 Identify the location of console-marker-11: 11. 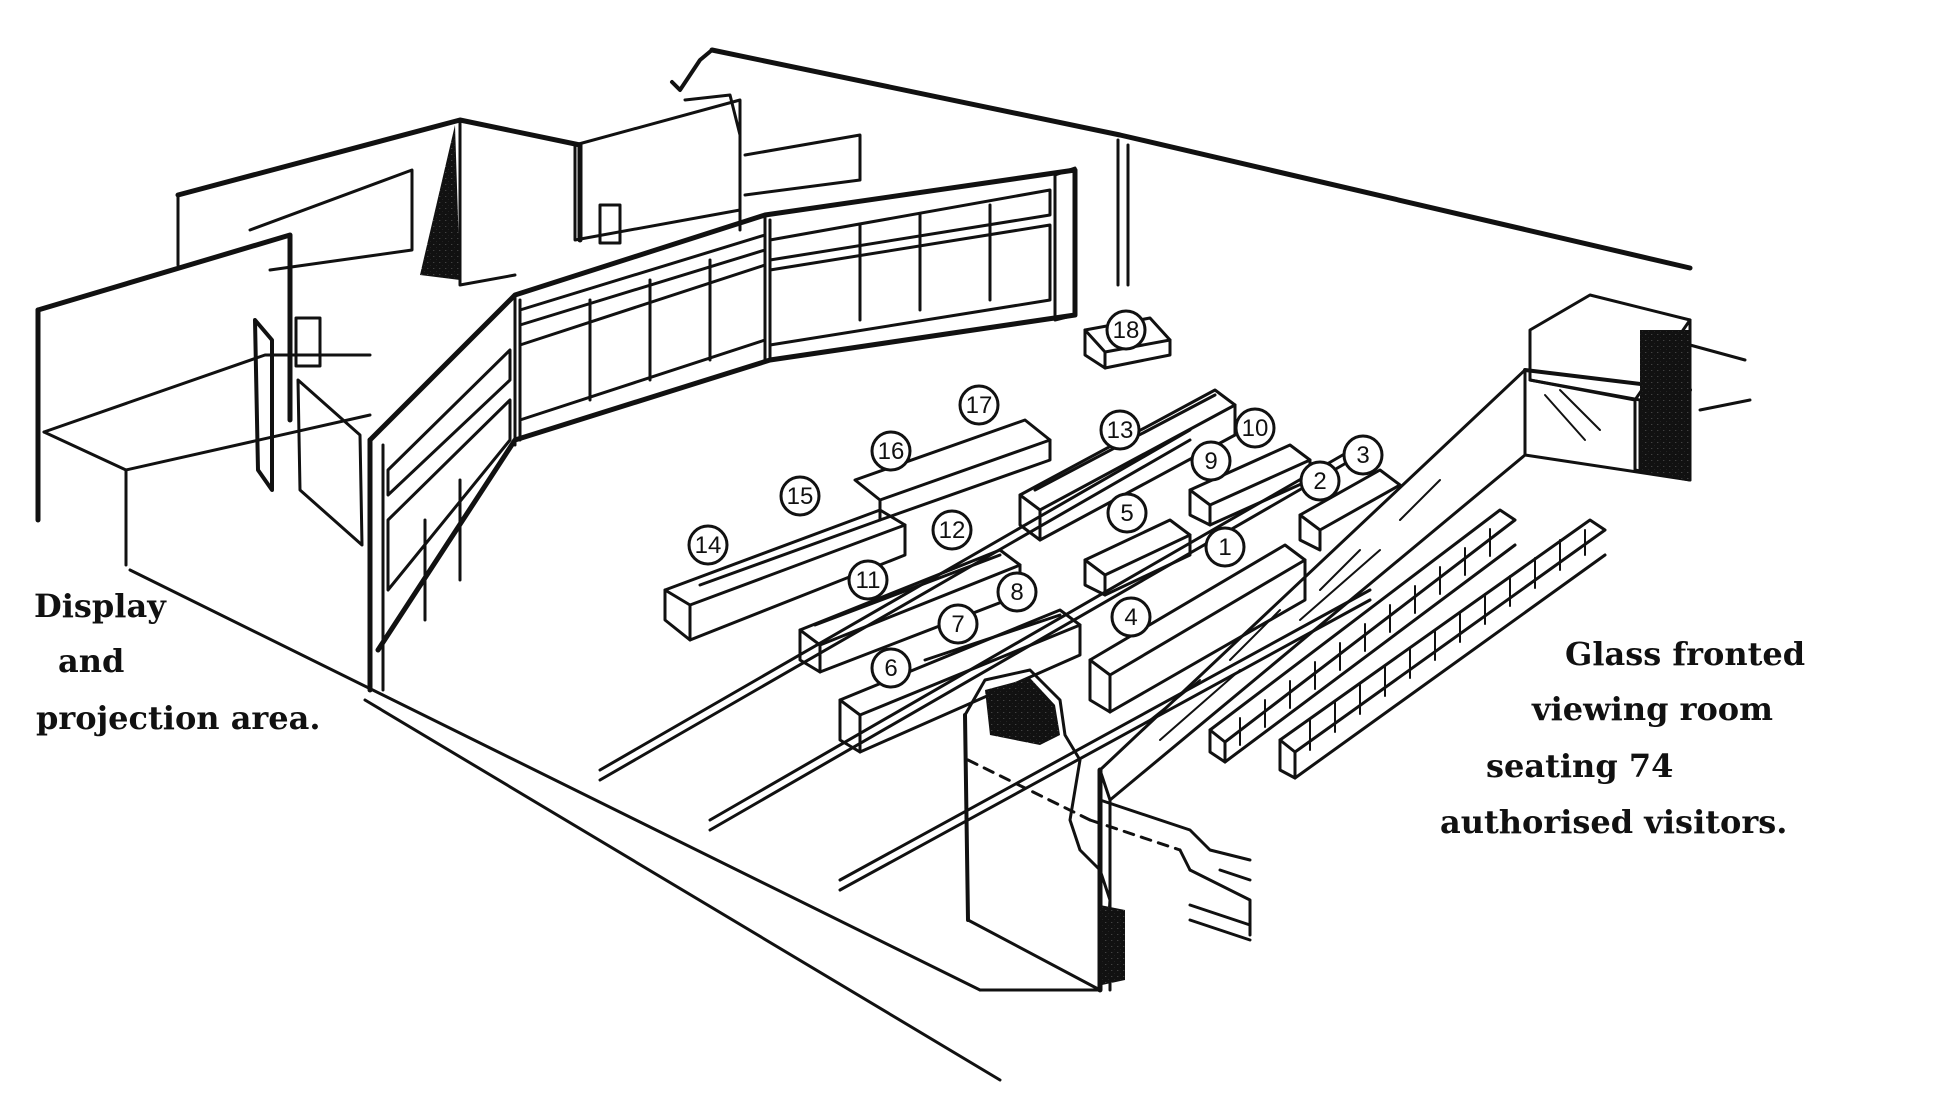
(868, 580).